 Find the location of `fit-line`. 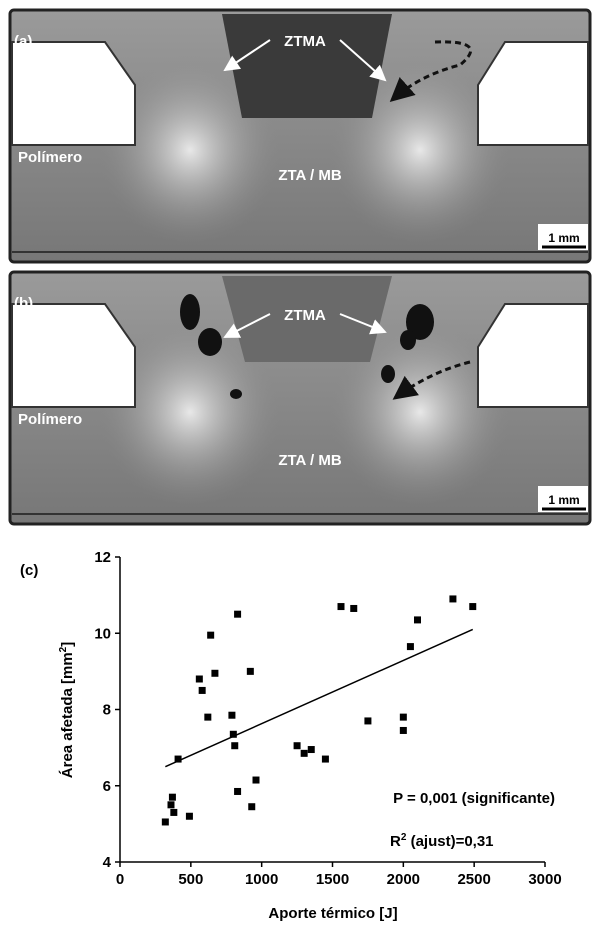

fit-line is located at coordinates (319, 698).